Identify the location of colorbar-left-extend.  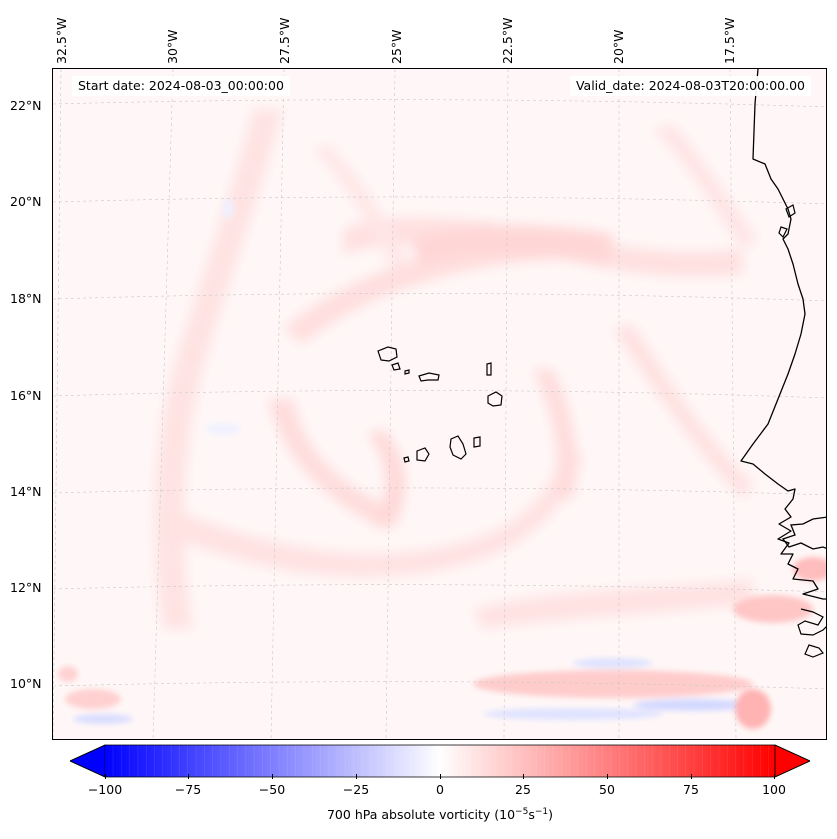
(87, 761).